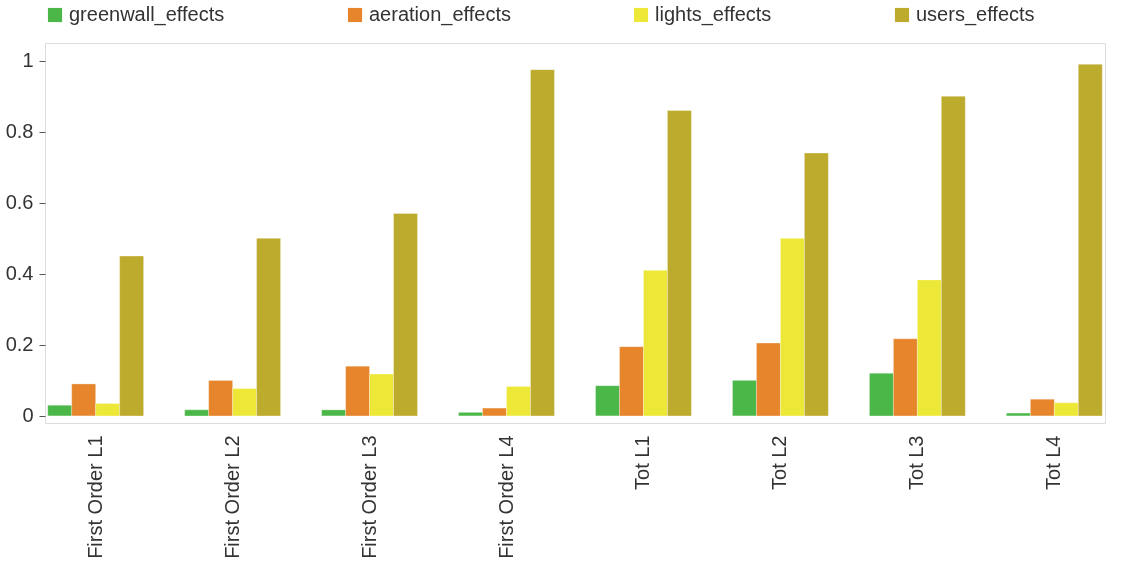 The height and width of the screenshot is (584, 1131). I want to click on y-tick-label: 0.6, so click(19, 202).